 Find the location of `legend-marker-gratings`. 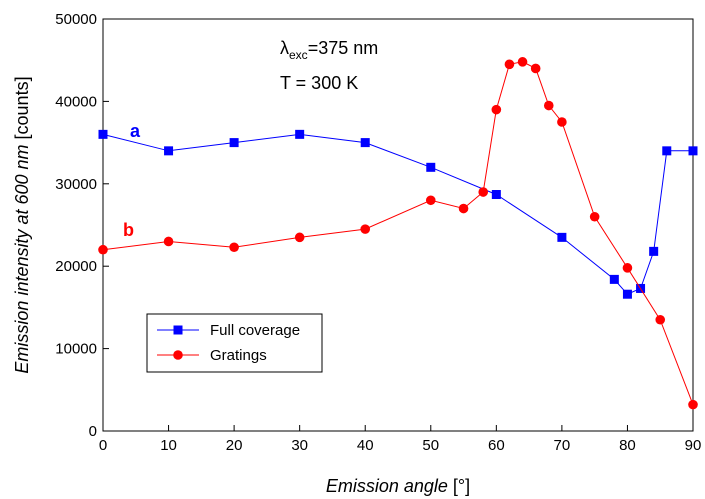

legend-marker-gratings is located at coordinates (178, 355).